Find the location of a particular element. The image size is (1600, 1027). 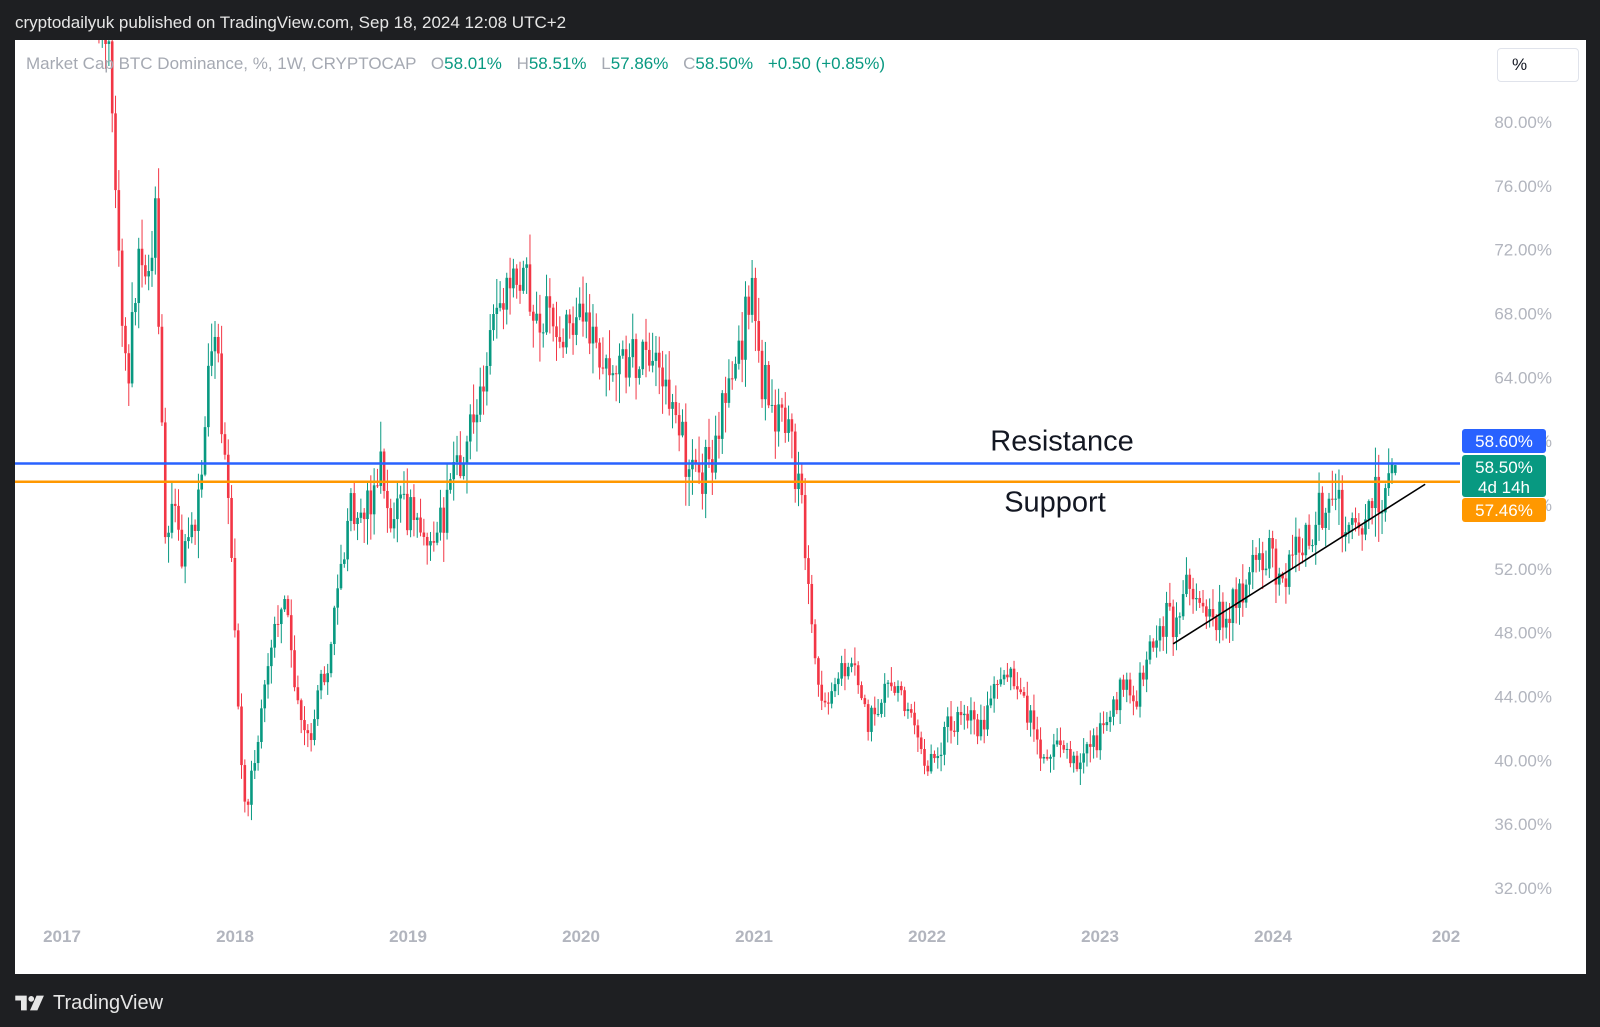

x-tick-label: 2017 is located at coordinates (62, 936).